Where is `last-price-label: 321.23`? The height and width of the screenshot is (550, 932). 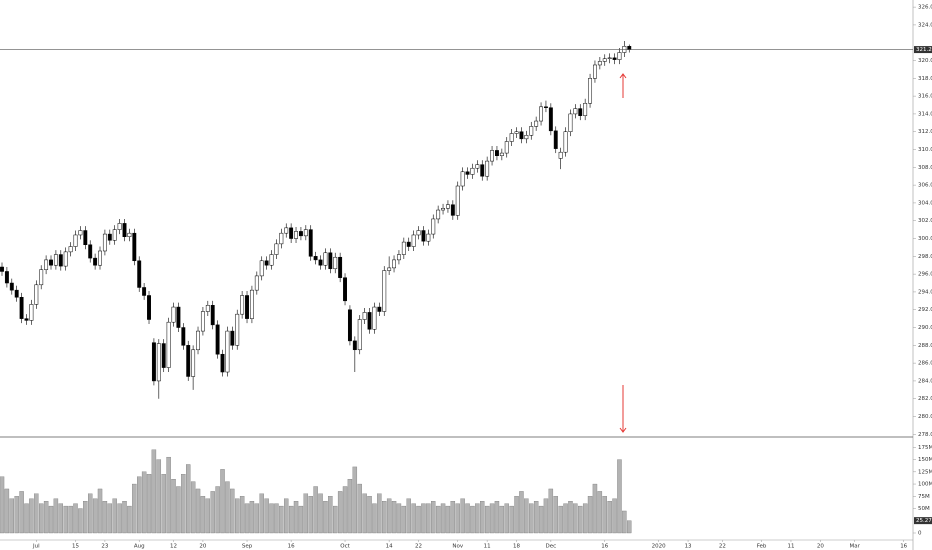 last-price-label: 321.23 is located at coordinates (924, 50).